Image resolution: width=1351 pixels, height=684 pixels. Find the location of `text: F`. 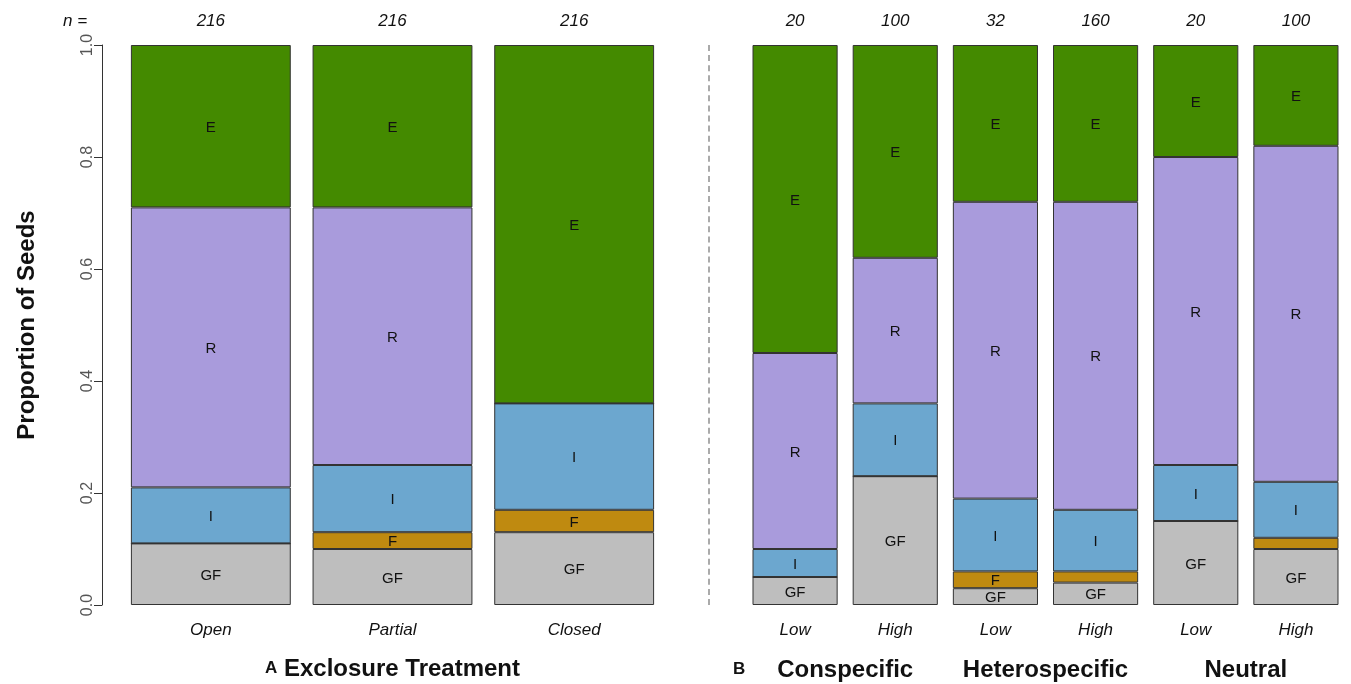

text: F is located at coordinates (574, 521).